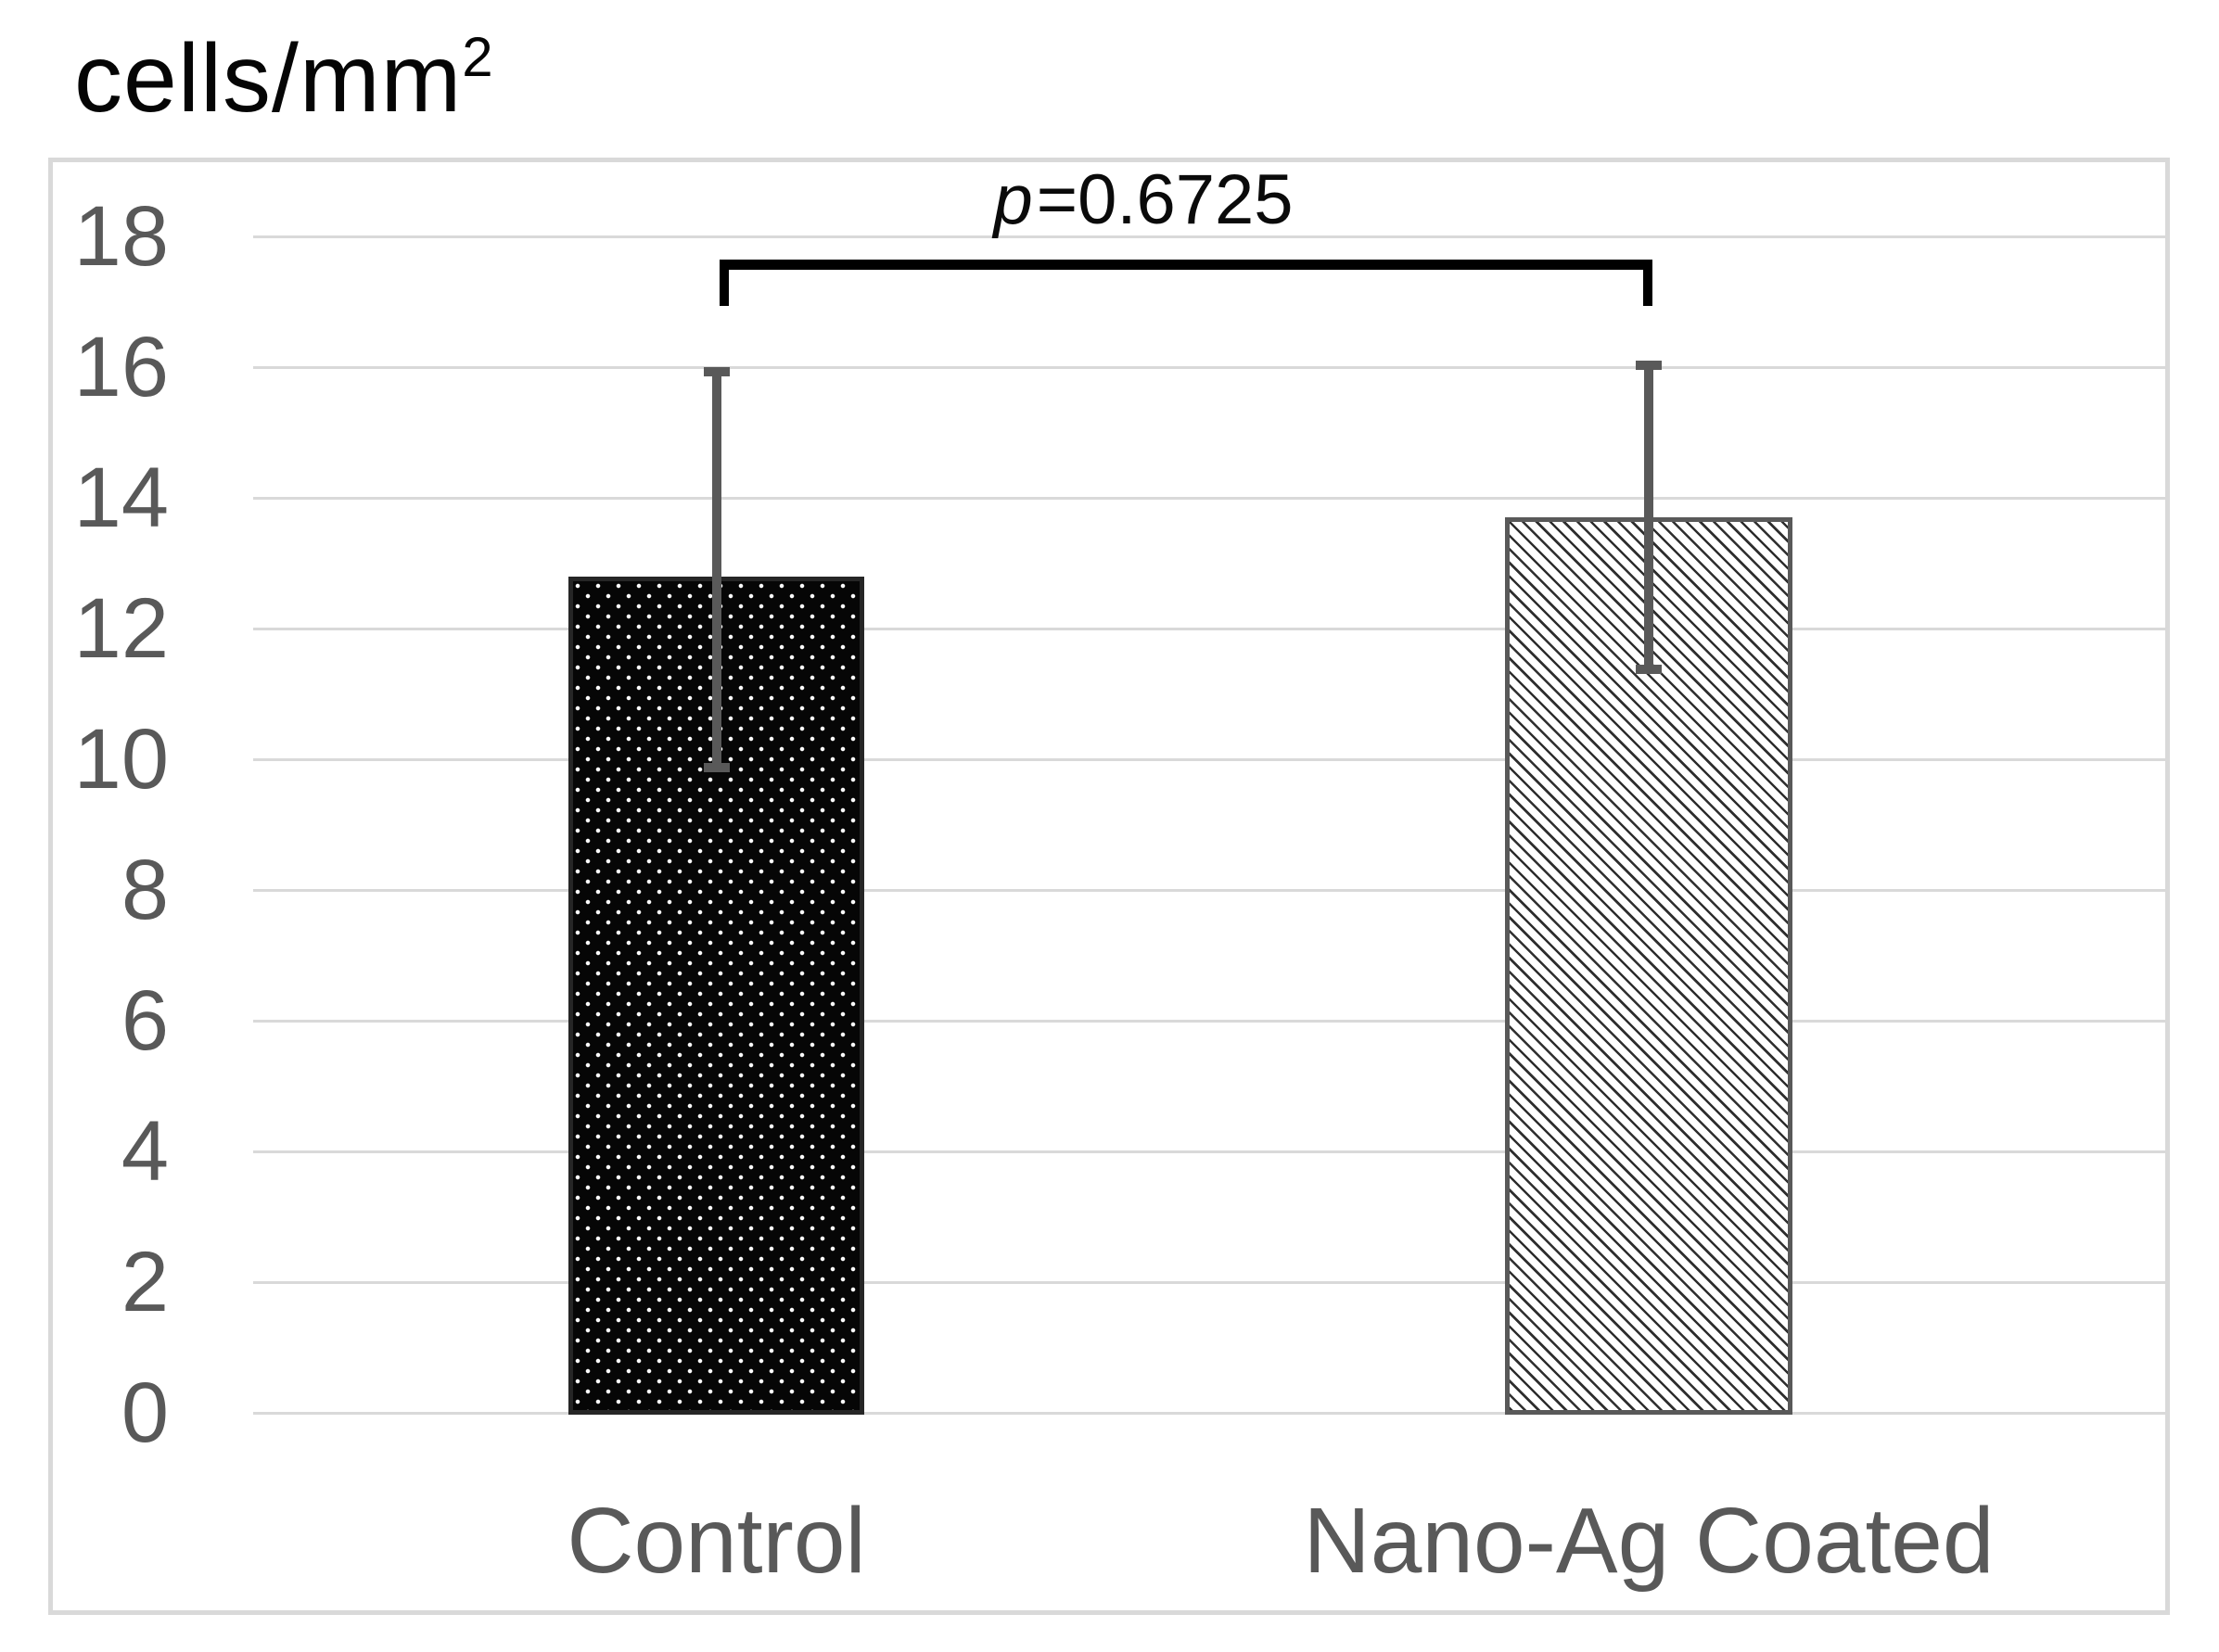 Image resolution: width=2219 pixels, height=1652 pixels. I want to click on error-bar-top-cap-control, so click(716, 371).